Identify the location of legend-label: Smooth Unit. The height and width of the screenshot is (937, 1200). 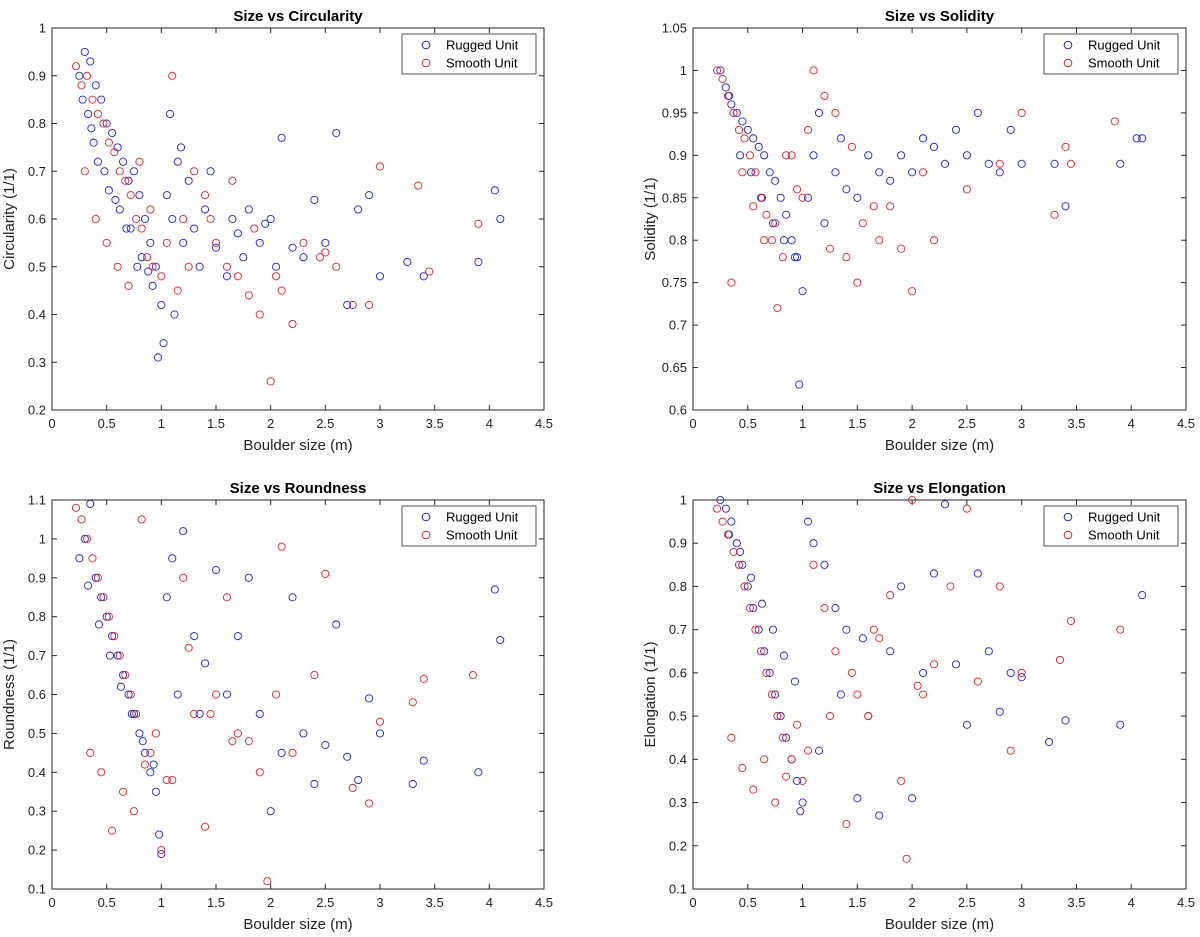
(1124, 63).